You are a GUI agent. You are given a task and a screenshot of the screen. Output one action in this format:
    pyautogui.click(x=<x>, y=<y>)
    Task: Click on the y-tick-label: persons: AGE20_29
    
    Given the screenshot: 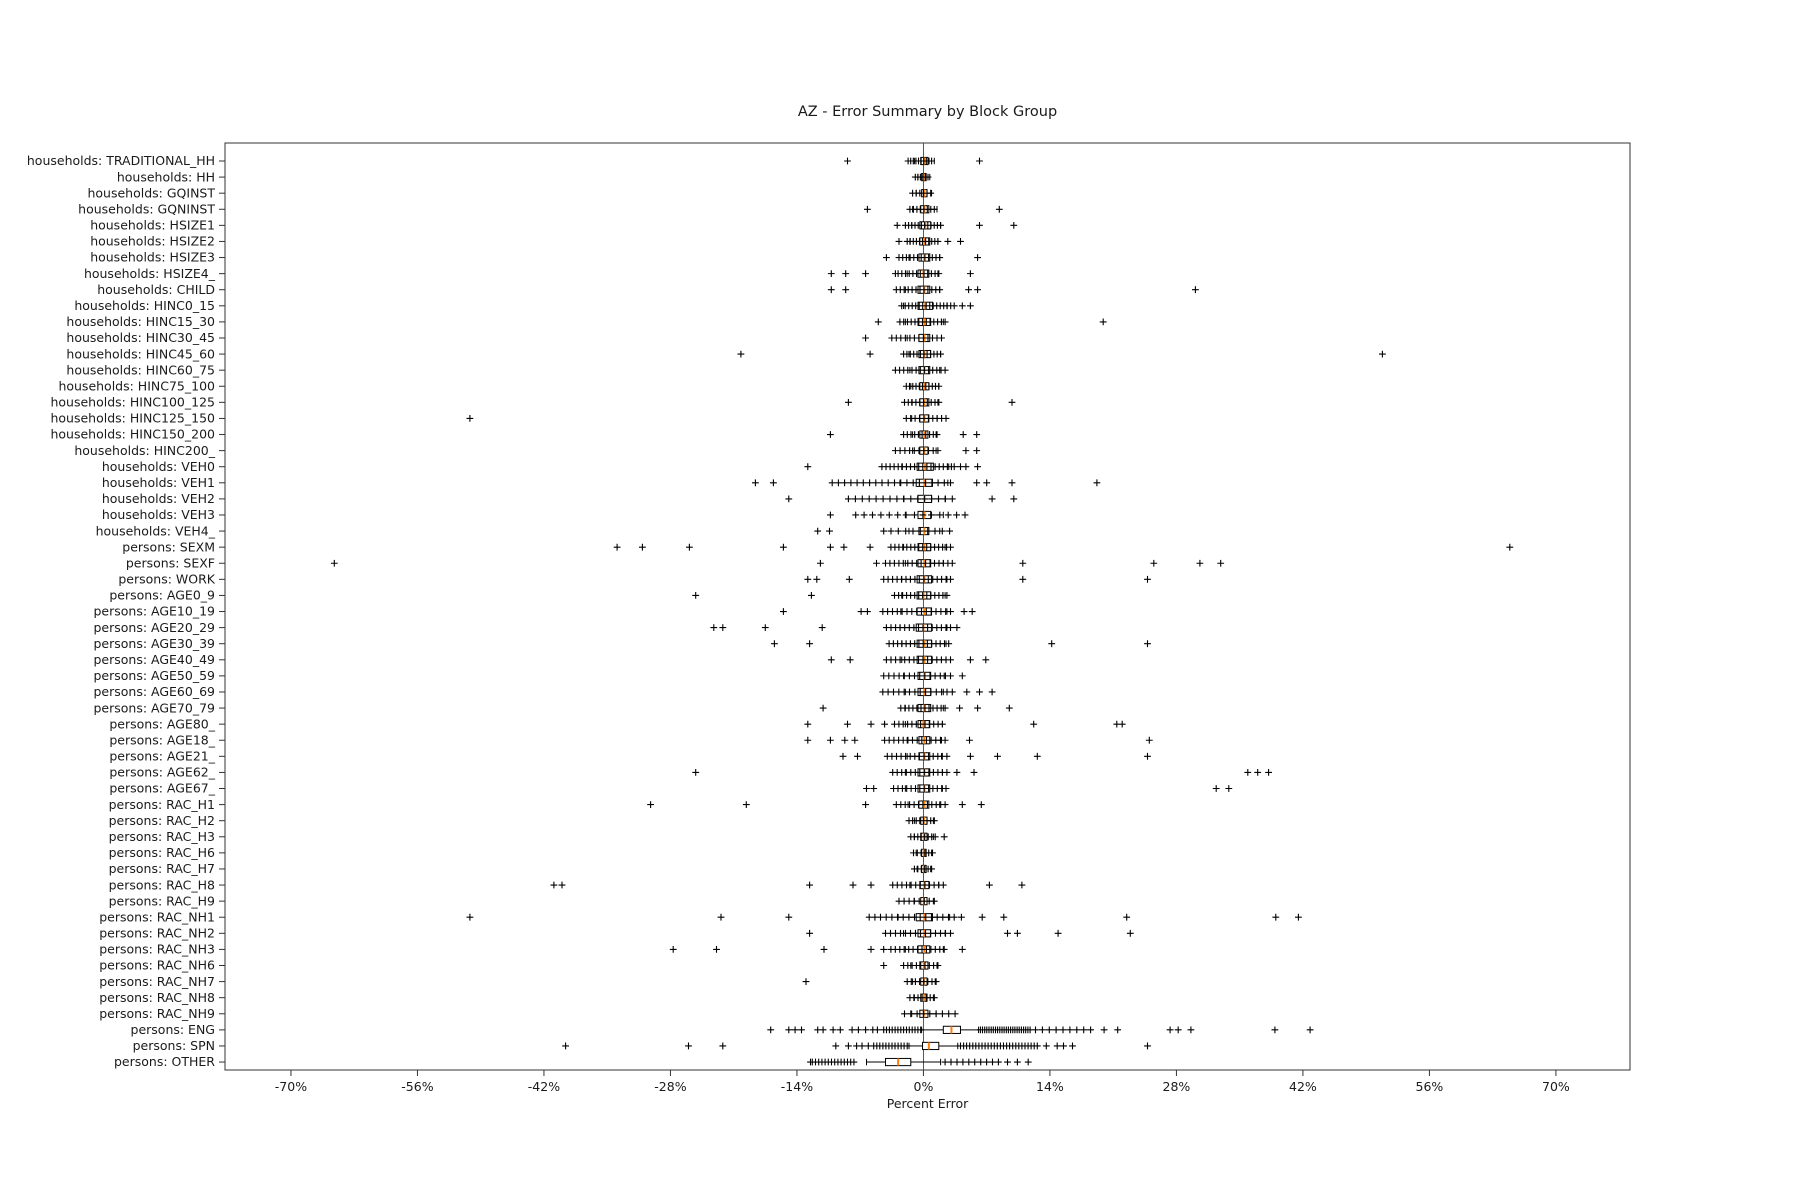 What is the action you would take?
    pyautogui.click(x=154, y=627)
    